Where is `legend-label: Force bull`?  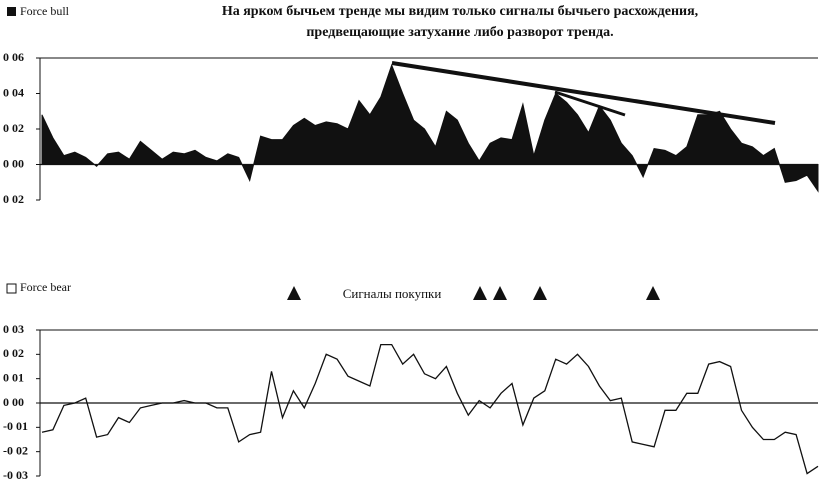
legend-label: Force bull is located at coordinates (45, 11).